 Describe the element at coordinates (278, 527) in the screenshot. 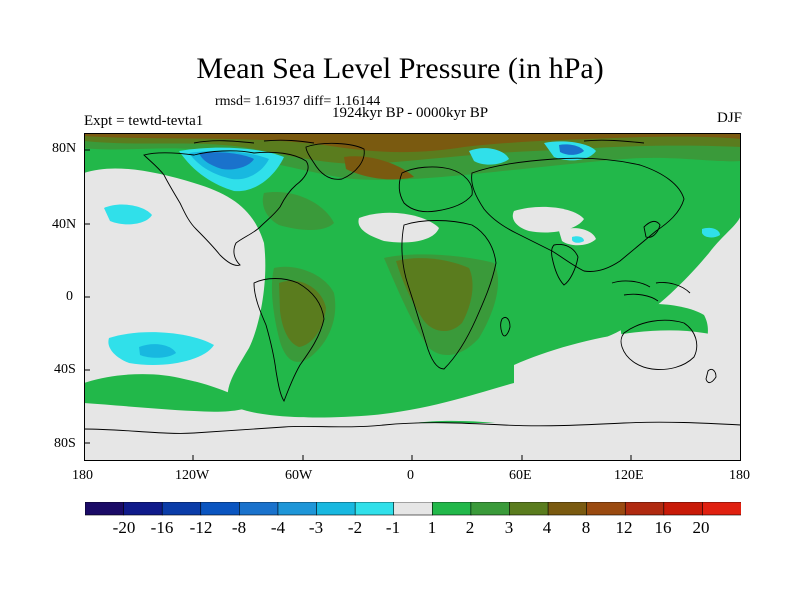

I see `colorbar-label-5: -4` at that location.